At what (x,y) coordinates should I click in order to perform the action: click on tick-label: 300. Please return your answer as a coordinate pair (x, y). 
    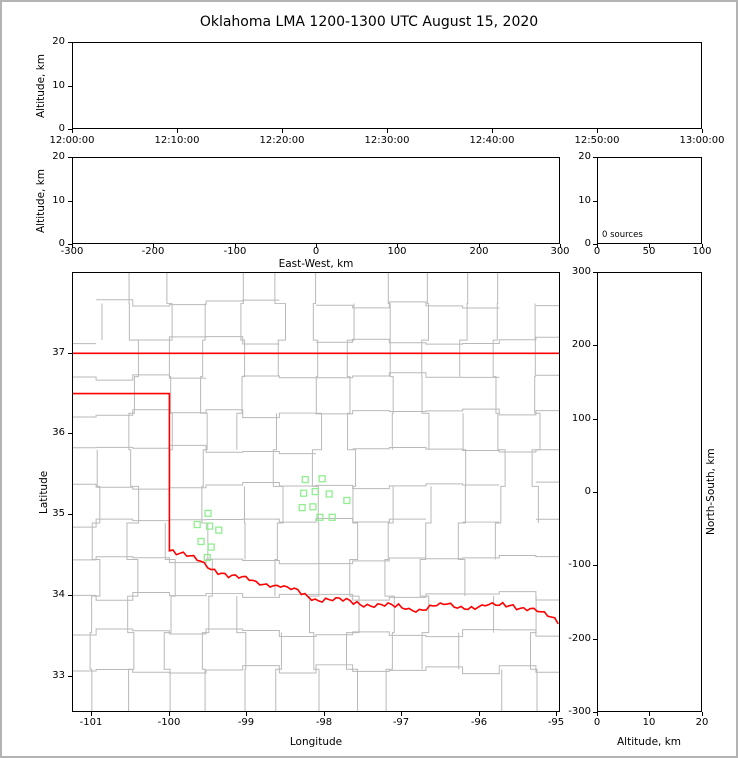
    Looking at the image, I should click on (581, 271).